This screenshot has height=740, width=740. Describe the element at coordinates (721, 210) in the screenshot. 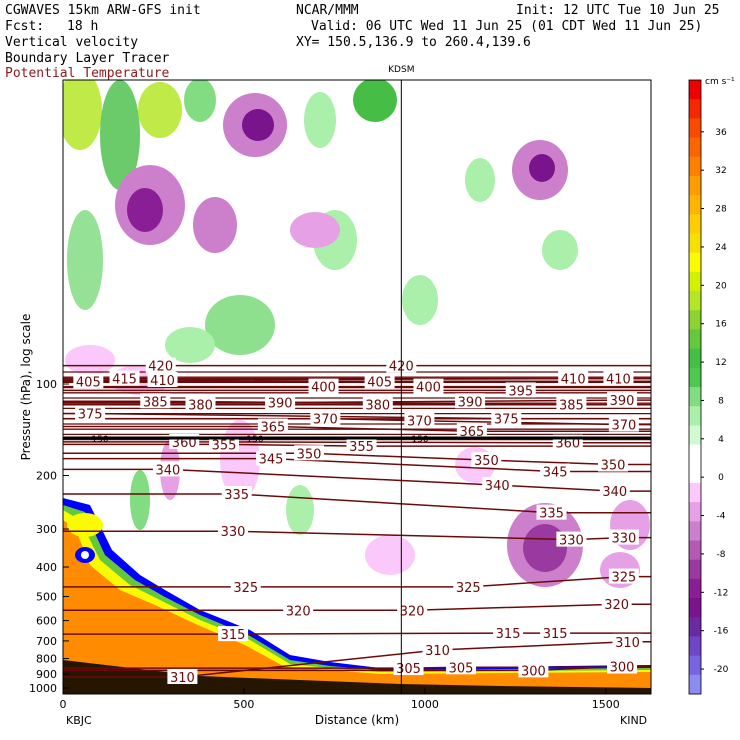

I see `colorbar-tick-label: 28` at that location.